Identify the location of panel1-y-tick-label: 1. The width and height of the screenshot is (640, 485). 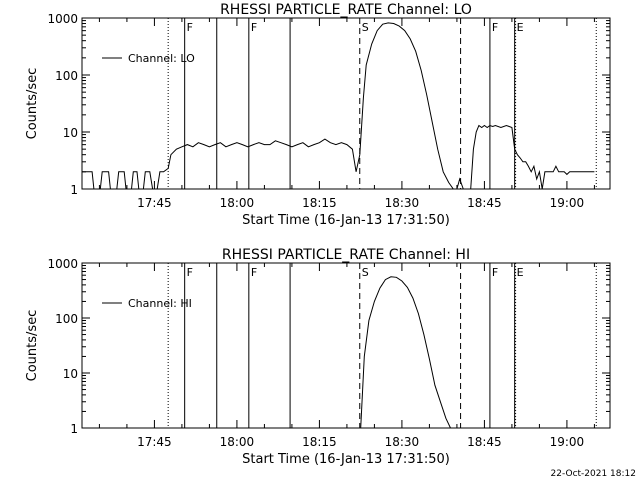
(74, 190).